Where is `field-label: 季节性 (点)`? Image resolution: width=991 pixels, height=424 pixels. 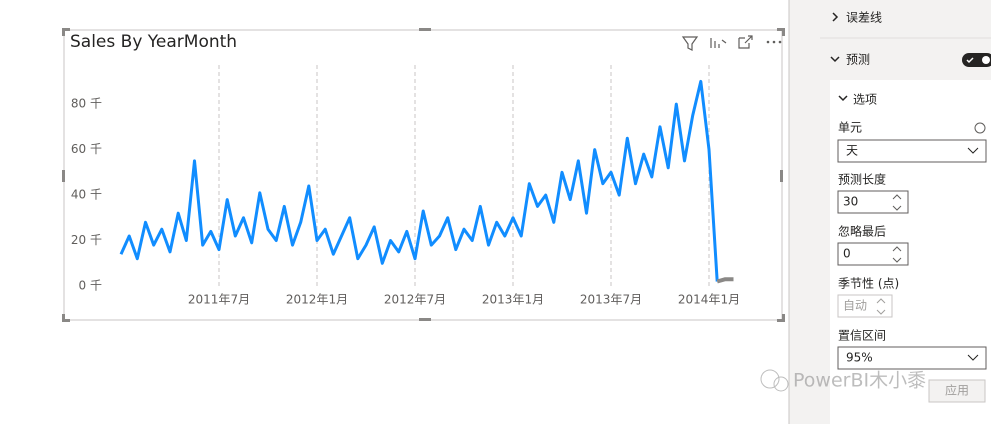 field-label: 季节性 (点) is located at coordinates (868, 284).